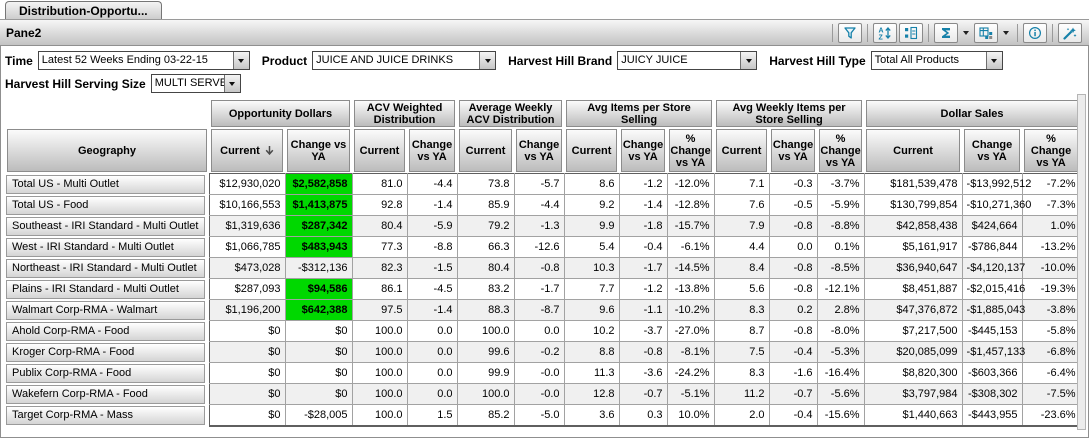 This screenshot has height=439, width=1089. I want to click on data-cell: $1,440,663, so click(913, 415).